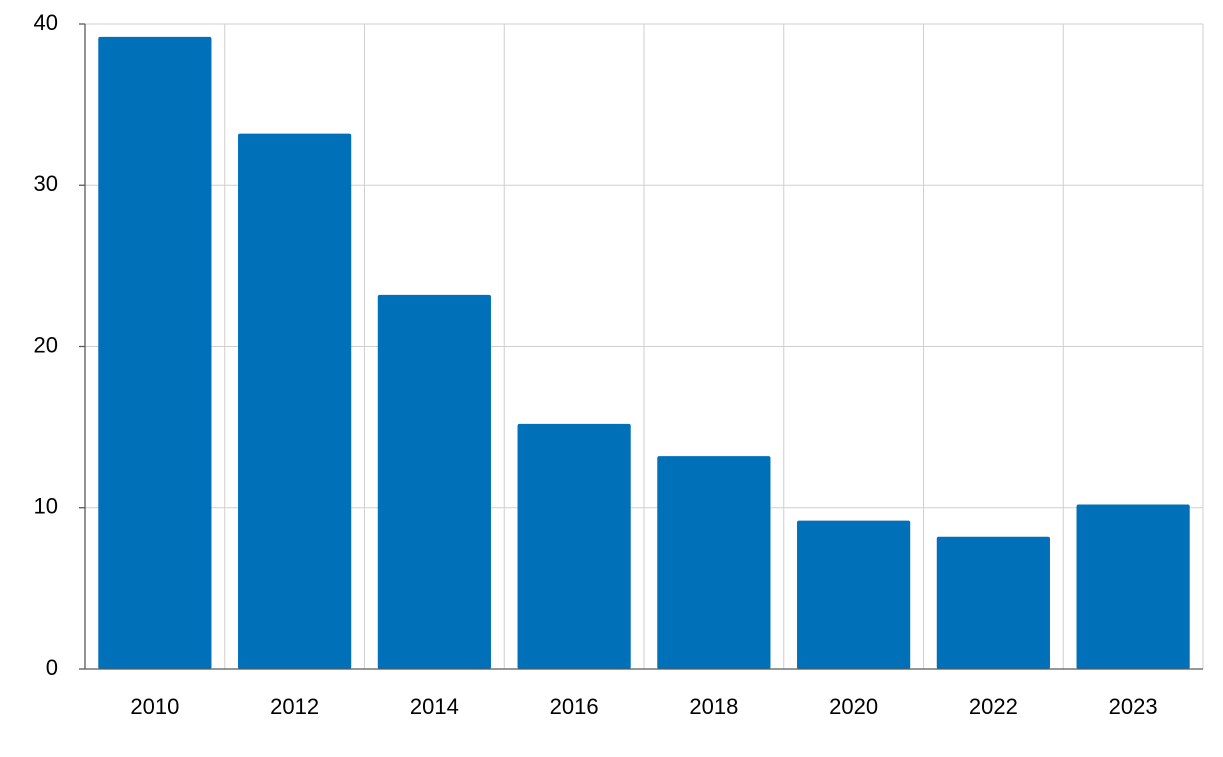 Image resolution: width=1223 pixels, height=757 pixels. I want to click on x-tick-label: 2018, so click(713, 706).